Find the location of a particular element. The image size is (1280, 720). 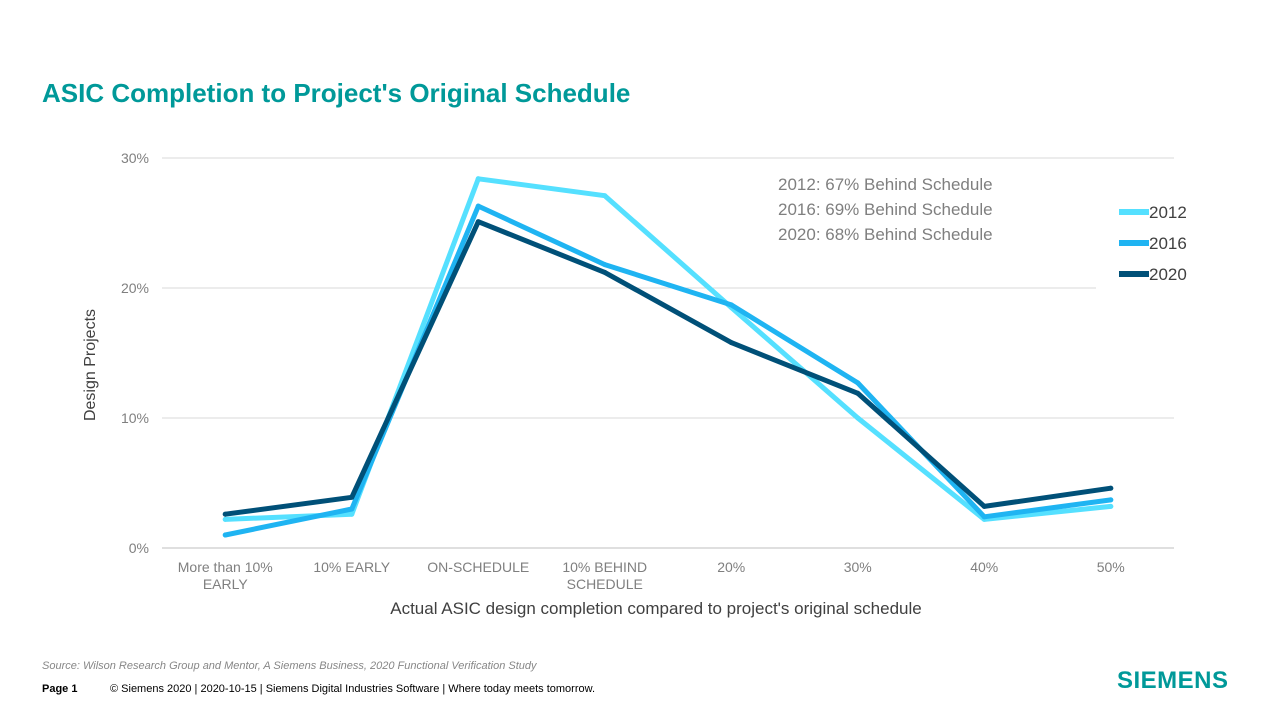

x-tick-label-line: 50% is located at coordinates (1111, 567).